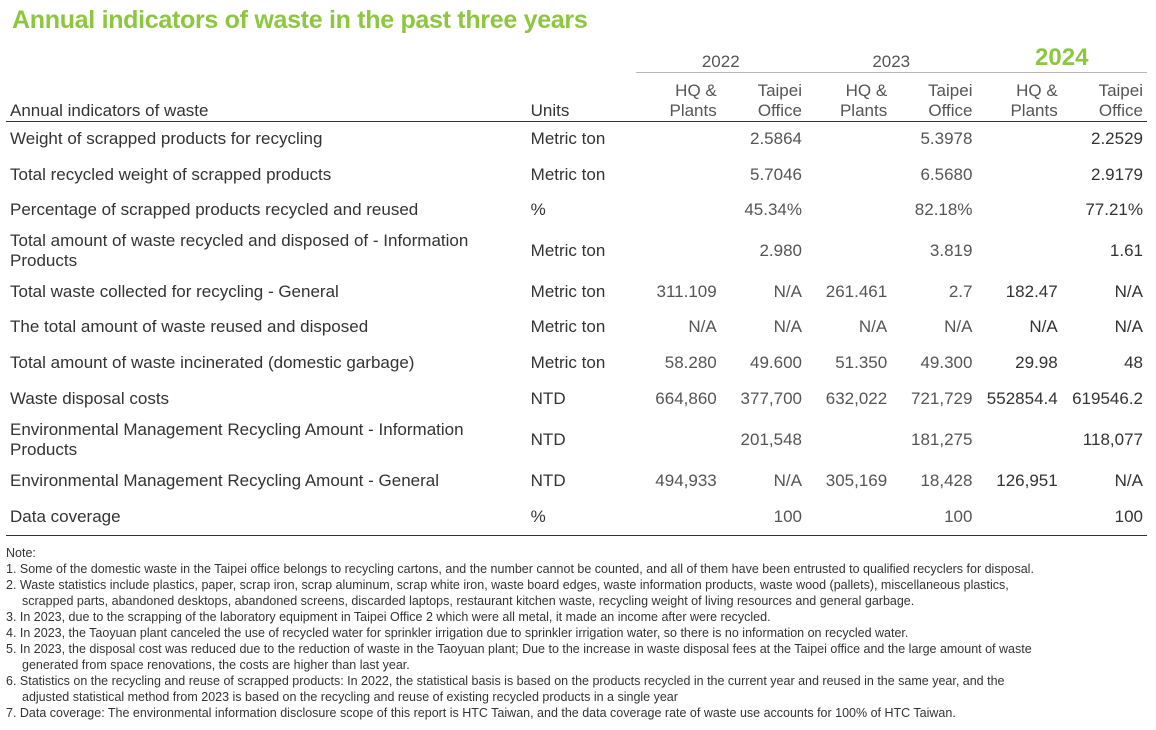 This screenshot has height=730, width=1156. Describe the element at coordinates (1061, 58) in the screenshot. I see `year-2024-header: 2024` at that location.